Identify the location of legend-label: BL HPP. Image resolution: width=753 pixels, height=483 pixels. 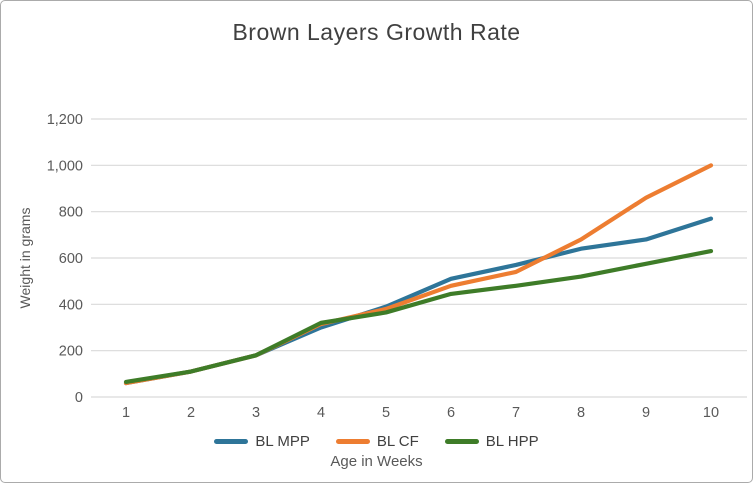
(512, 441).